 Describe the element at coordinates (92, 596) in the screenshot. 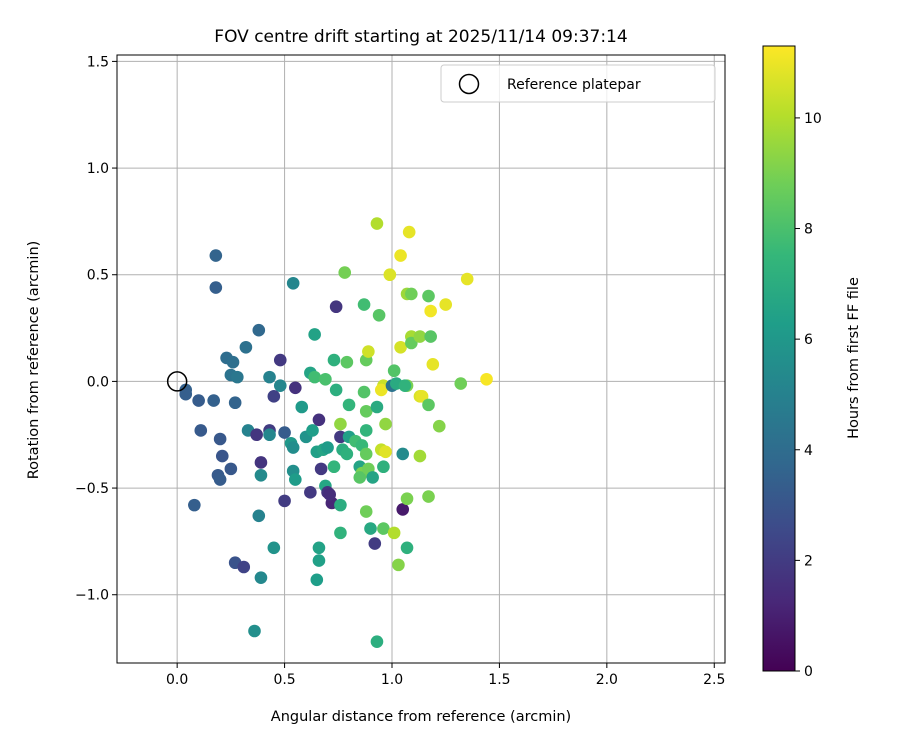

I see `y-tick-label: −1.0` at that location.